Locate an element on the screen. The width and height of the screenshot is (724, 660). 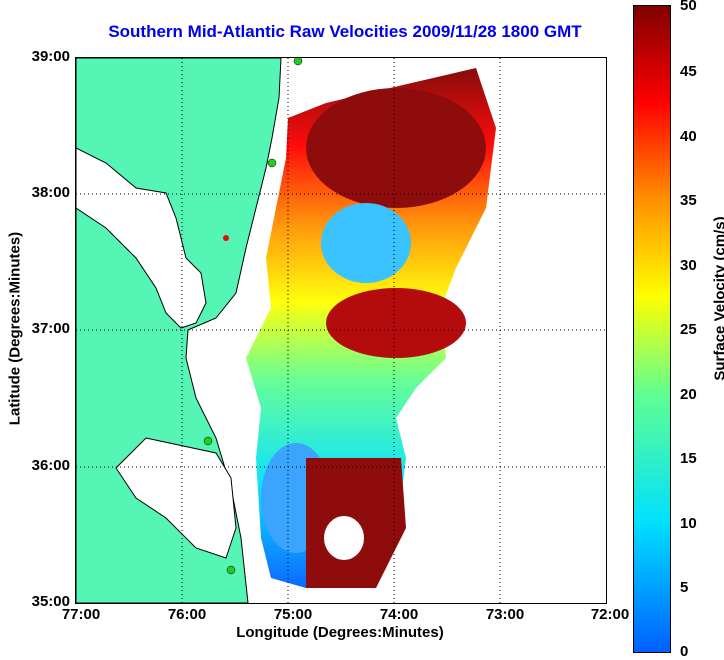
fast-core-mid is located at coordinates (396, 323).